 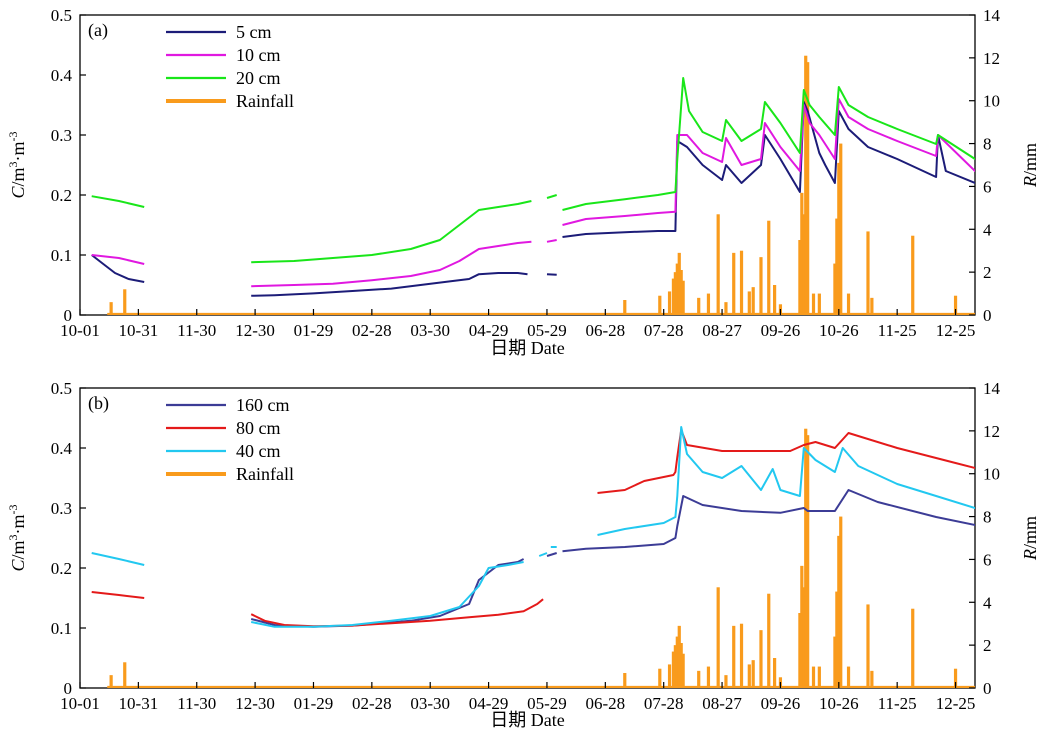 What do you see at coordinates (254, 32) in the screenshot?
I see `legend-label: 5 cm` at bounding box center [254, 32].